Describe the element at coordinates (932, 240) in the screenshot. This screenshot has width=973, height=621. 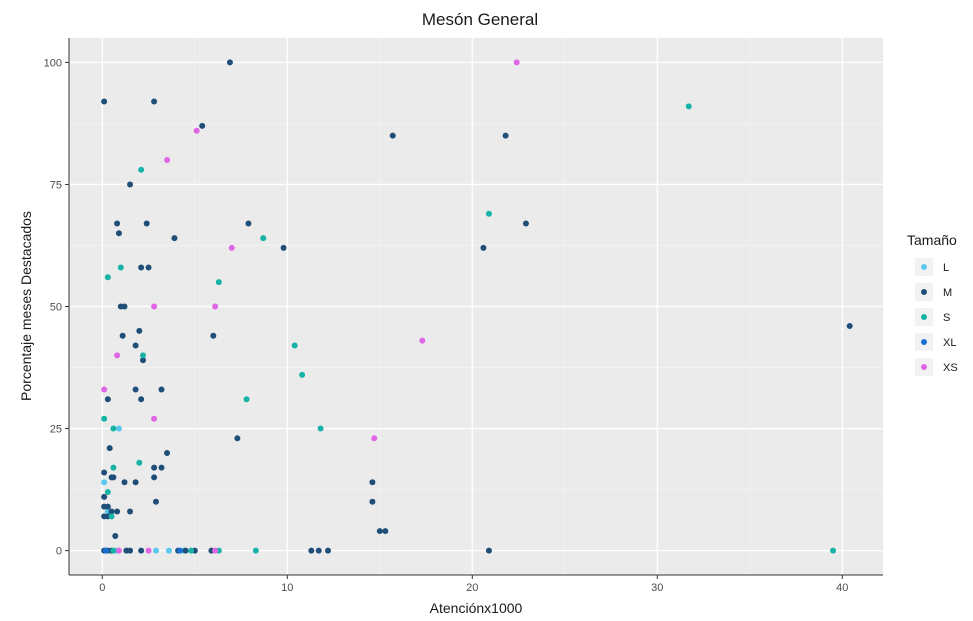
I see `legend-title: Tamaño` at that location.